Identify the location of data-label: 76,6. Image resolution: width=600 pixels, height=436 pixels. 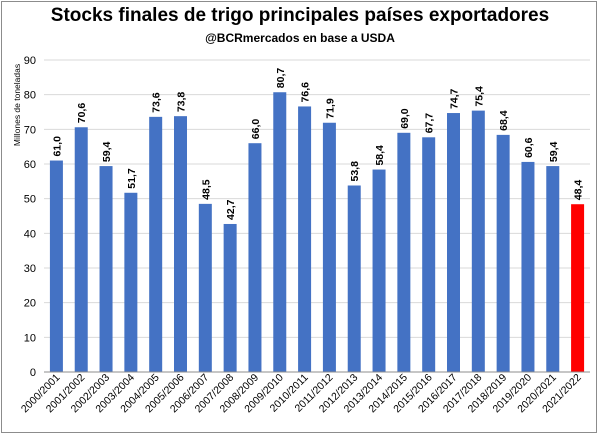
(306, 92).